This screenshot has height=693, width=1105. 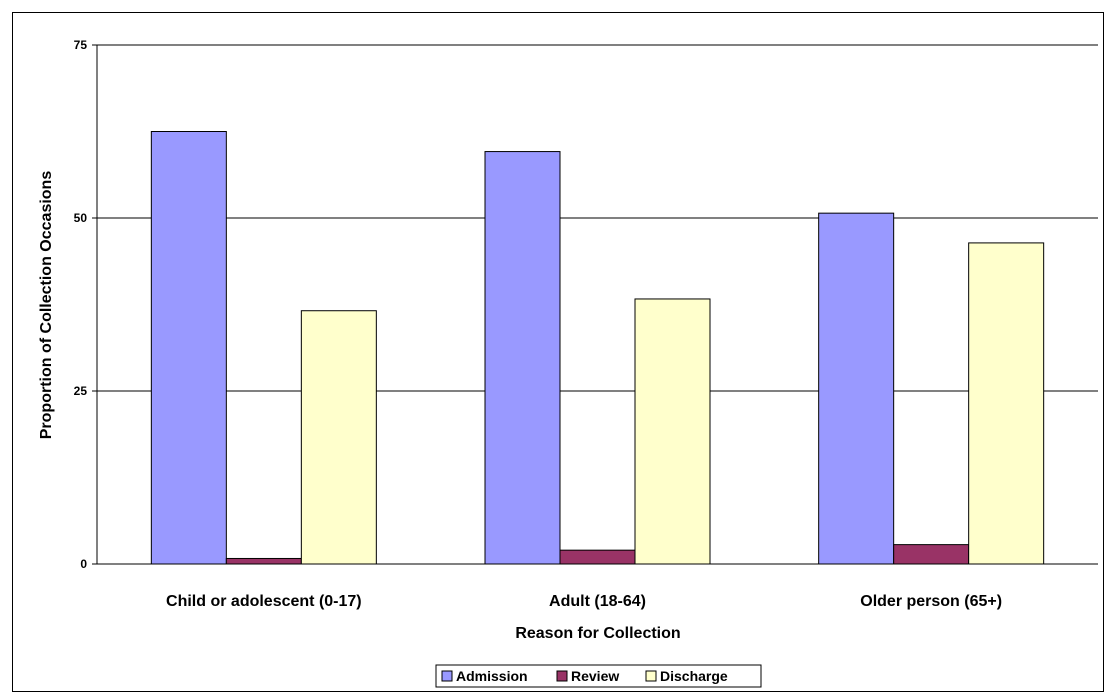 I want to click on legend-box, so click(x=598, y=676).